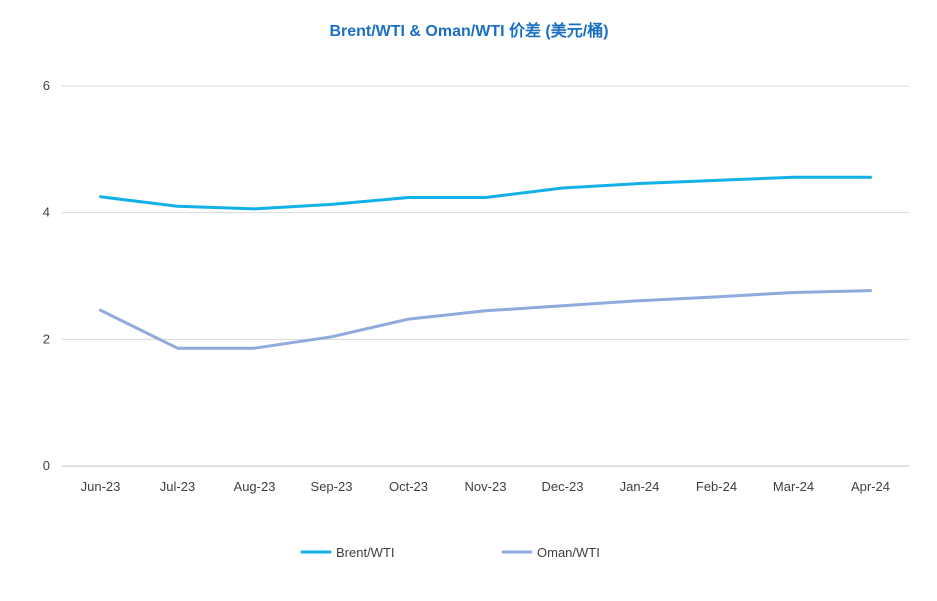  Describe the element at coordinates (563, 486) in the screenshot. I see `x-tick-label: Dec-23` at that location.